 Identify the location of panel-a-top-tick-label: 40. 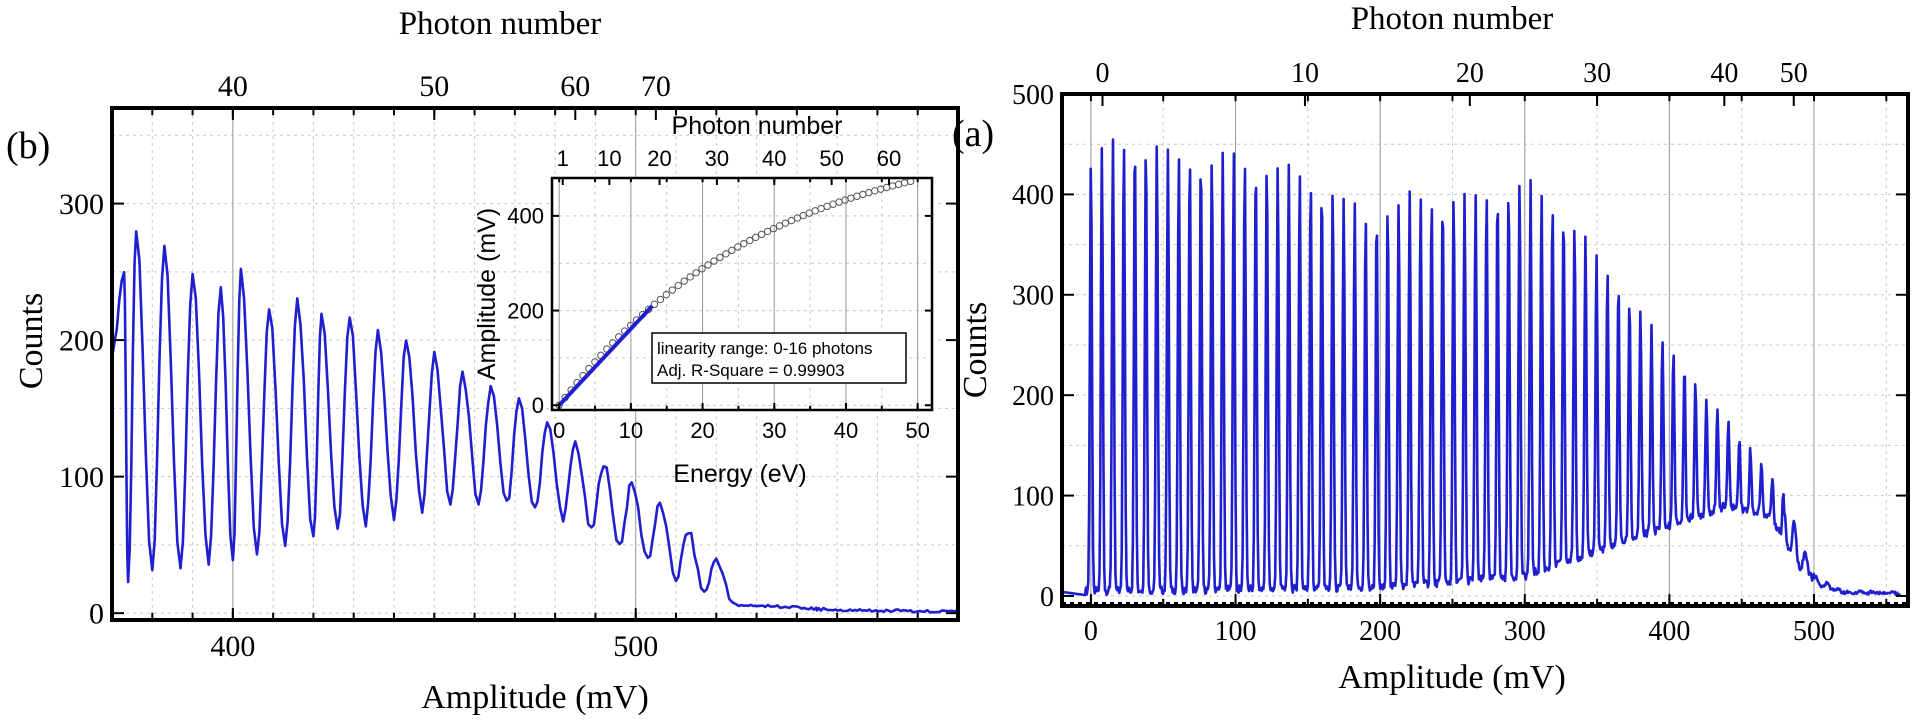
(1724, 73).